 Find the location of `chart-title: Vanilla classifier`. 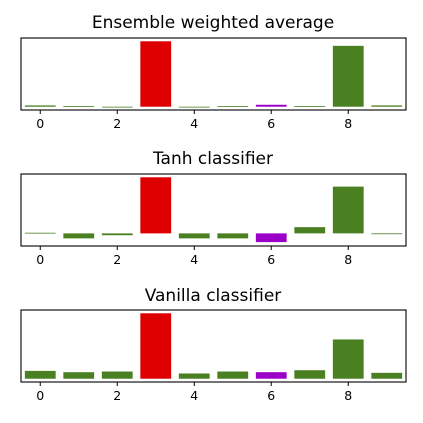

chart-title: Vanilla classifier is located at coordinates (213, 296).